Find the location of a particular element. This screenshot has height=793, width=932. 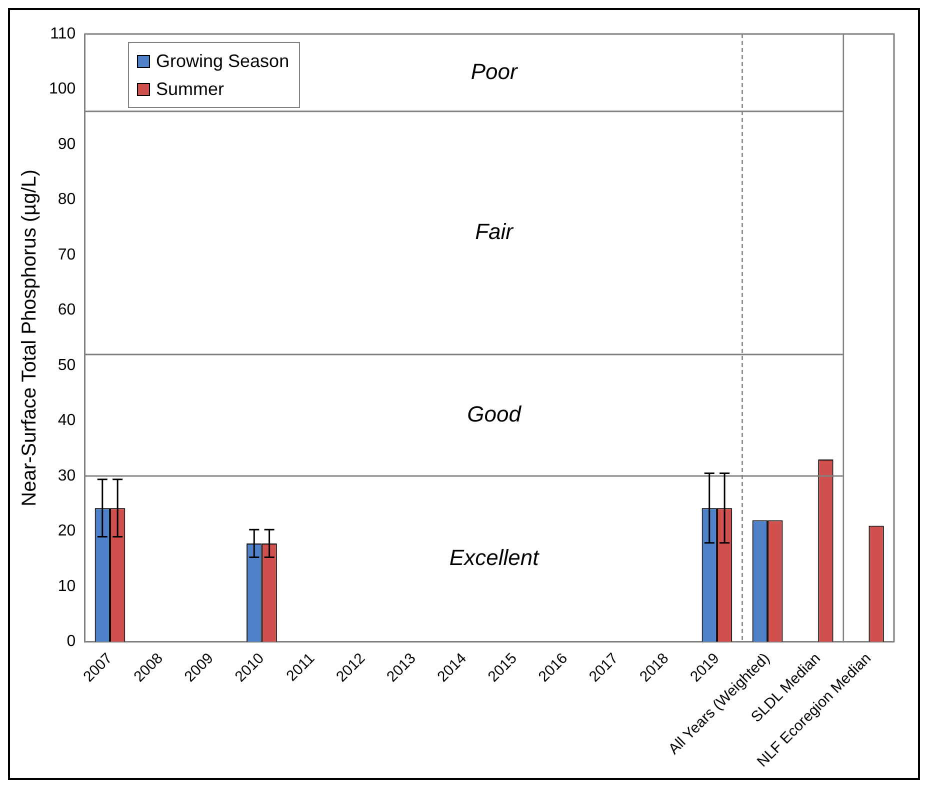

y-tick-label: 0 is located at coordinates (71, 641).